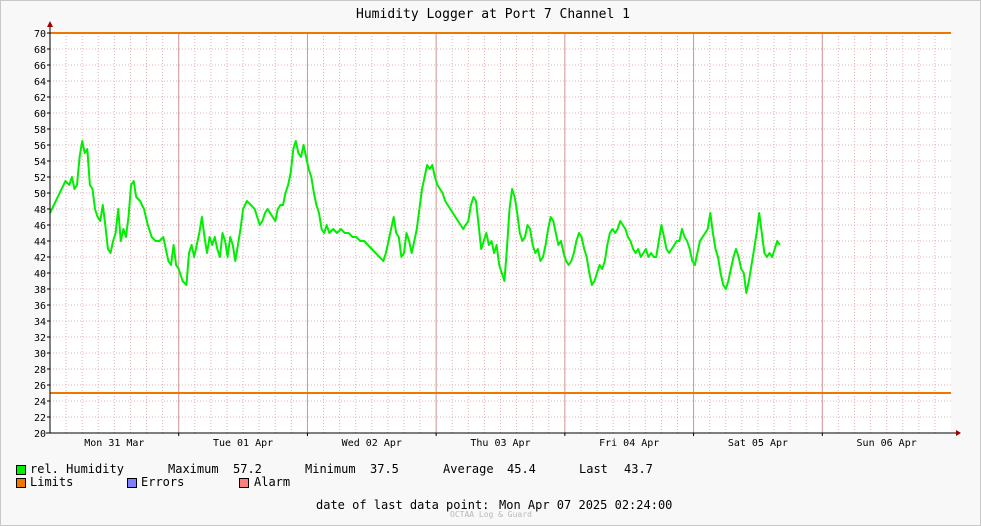 The width and height of the screenshot is (981, 526). What do you see at coordinates (40, 322) in the screenshot?
I see `y-tick-label: 34` at bounding box center [40, 322].